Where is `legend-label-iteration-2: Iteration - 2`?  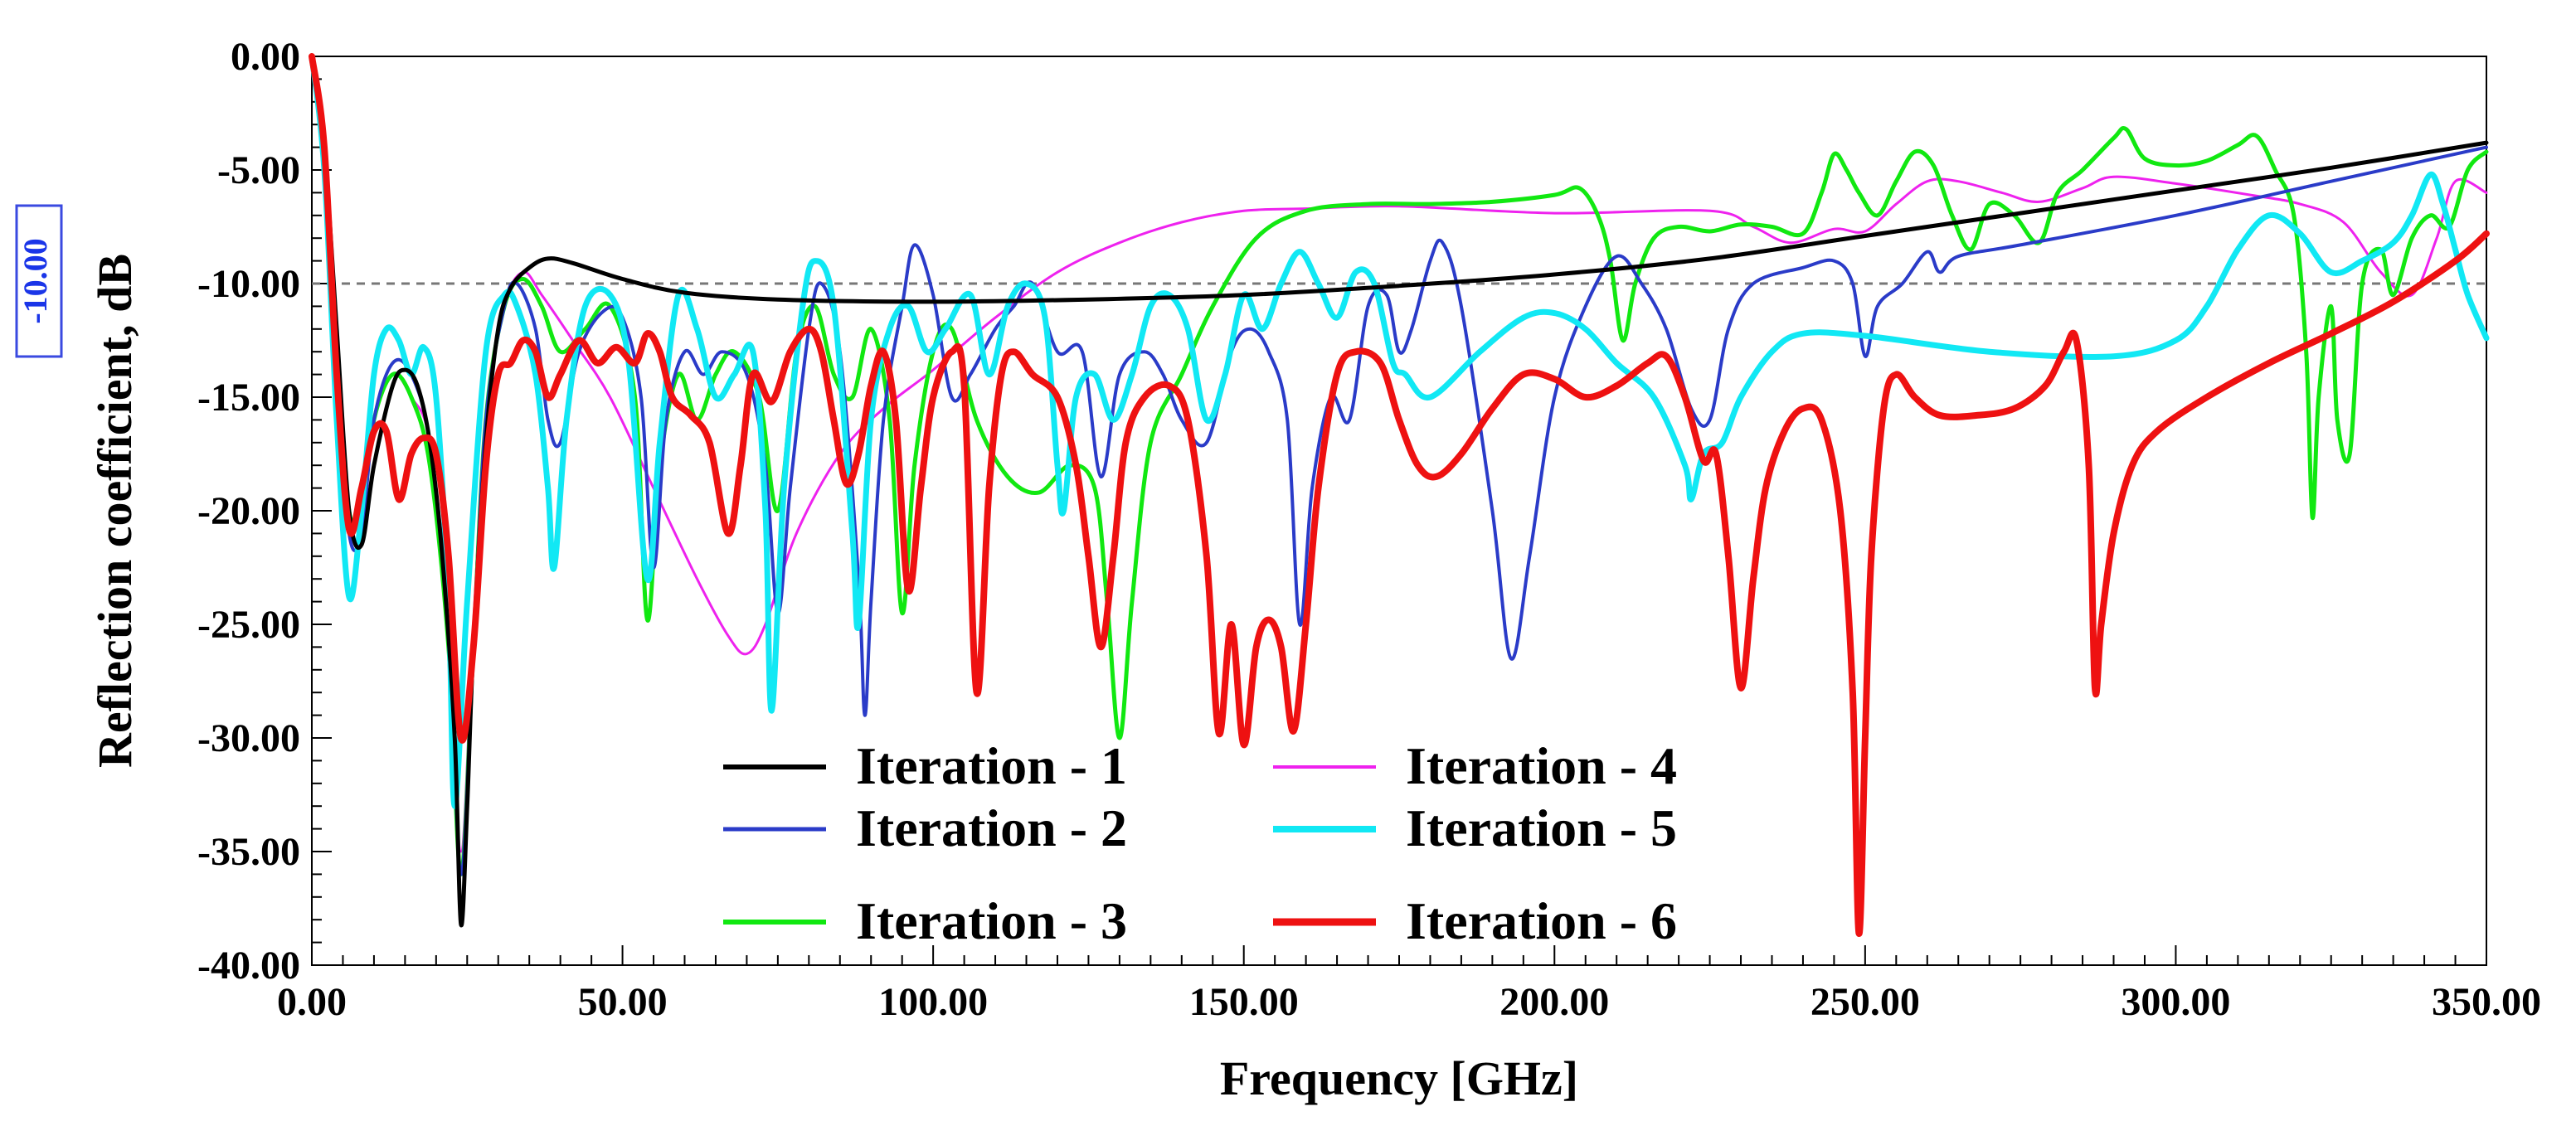
legend-label-iteration-2: Iteration - 2 is located at coordinates (991, 828).